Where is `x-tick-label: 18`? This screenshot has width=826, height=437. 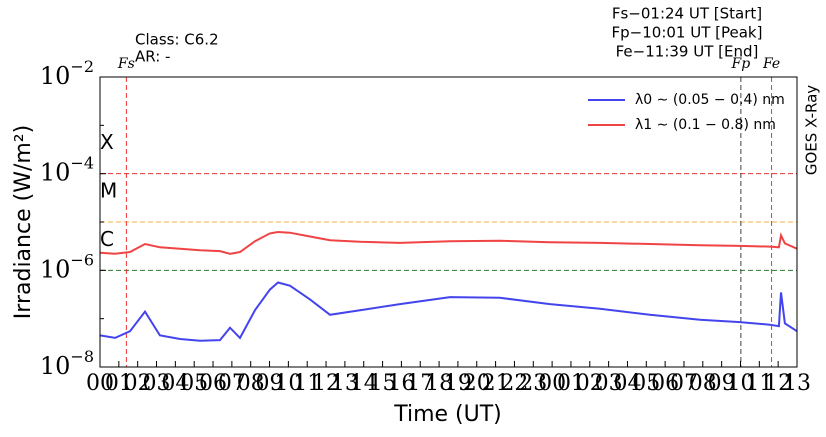 x-tick-label: 18 is located at coordinates (439, 383).